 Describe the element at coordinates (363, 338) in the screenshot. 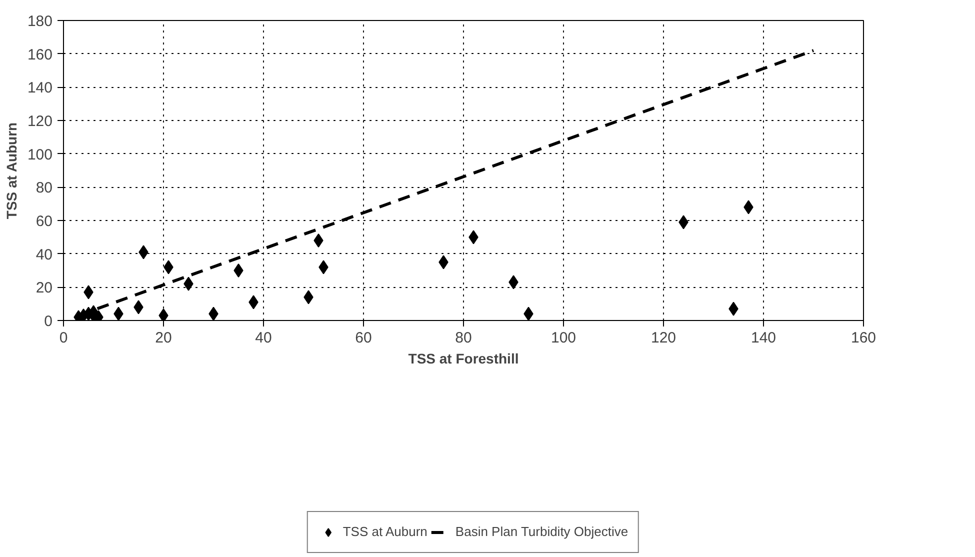

I see `x-tick-label: 60` at that location.